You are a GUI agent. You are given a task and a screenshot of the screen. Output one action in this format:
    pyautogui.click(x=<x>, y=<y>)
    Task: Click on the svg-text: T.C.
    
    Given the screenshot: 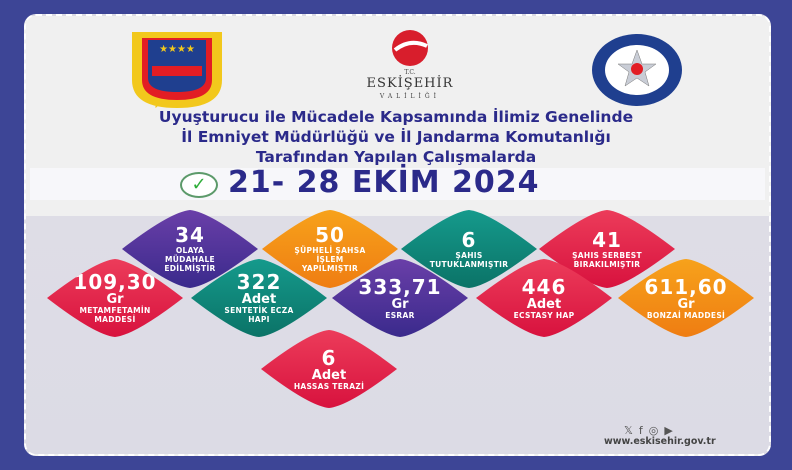 What is the action you would take?
    pyautogui.click(x=409, y=72)
    